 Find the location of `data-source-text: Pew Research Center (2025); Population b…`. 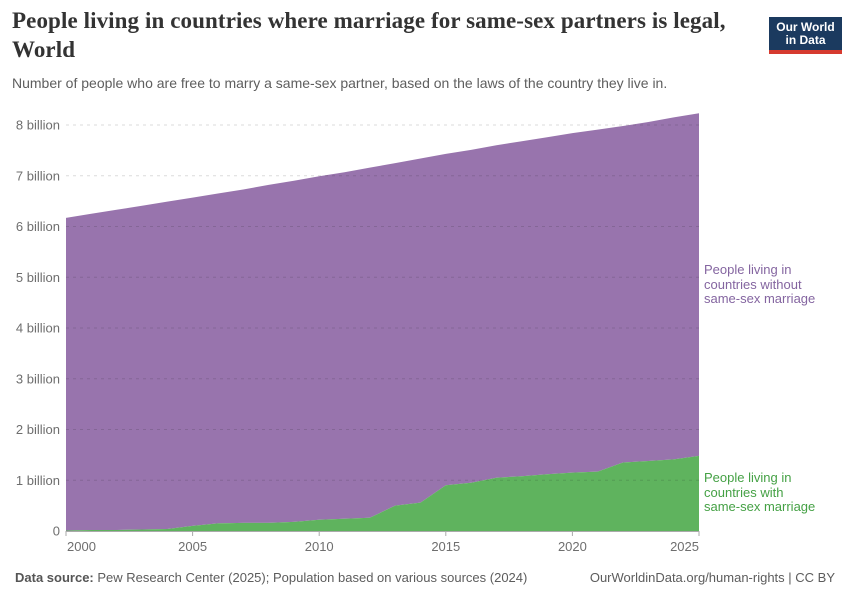

data-source-text: Pew Research Center (2025); Population b… is located at coordinates (312, 577).